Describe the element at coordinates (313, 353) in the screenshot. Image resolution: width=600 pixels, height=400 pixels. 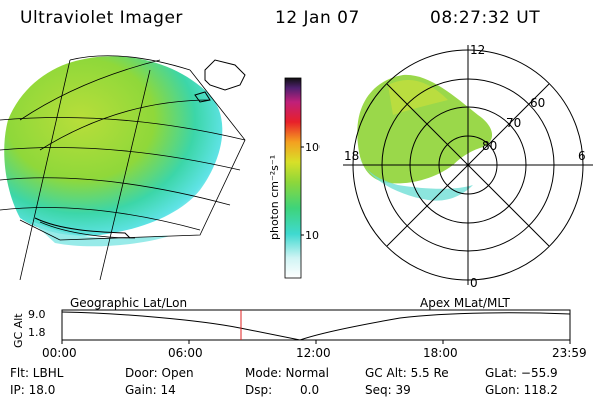
I see `timeline-x-tick-1200: 12:00` at that location.